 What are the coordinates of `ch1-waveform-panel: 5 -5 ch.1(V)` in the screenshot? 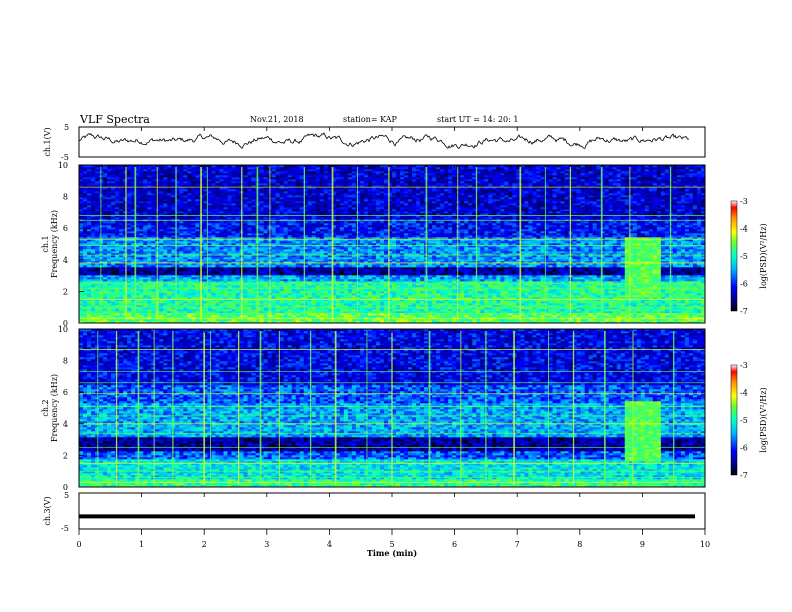 It's located at (374, 142).